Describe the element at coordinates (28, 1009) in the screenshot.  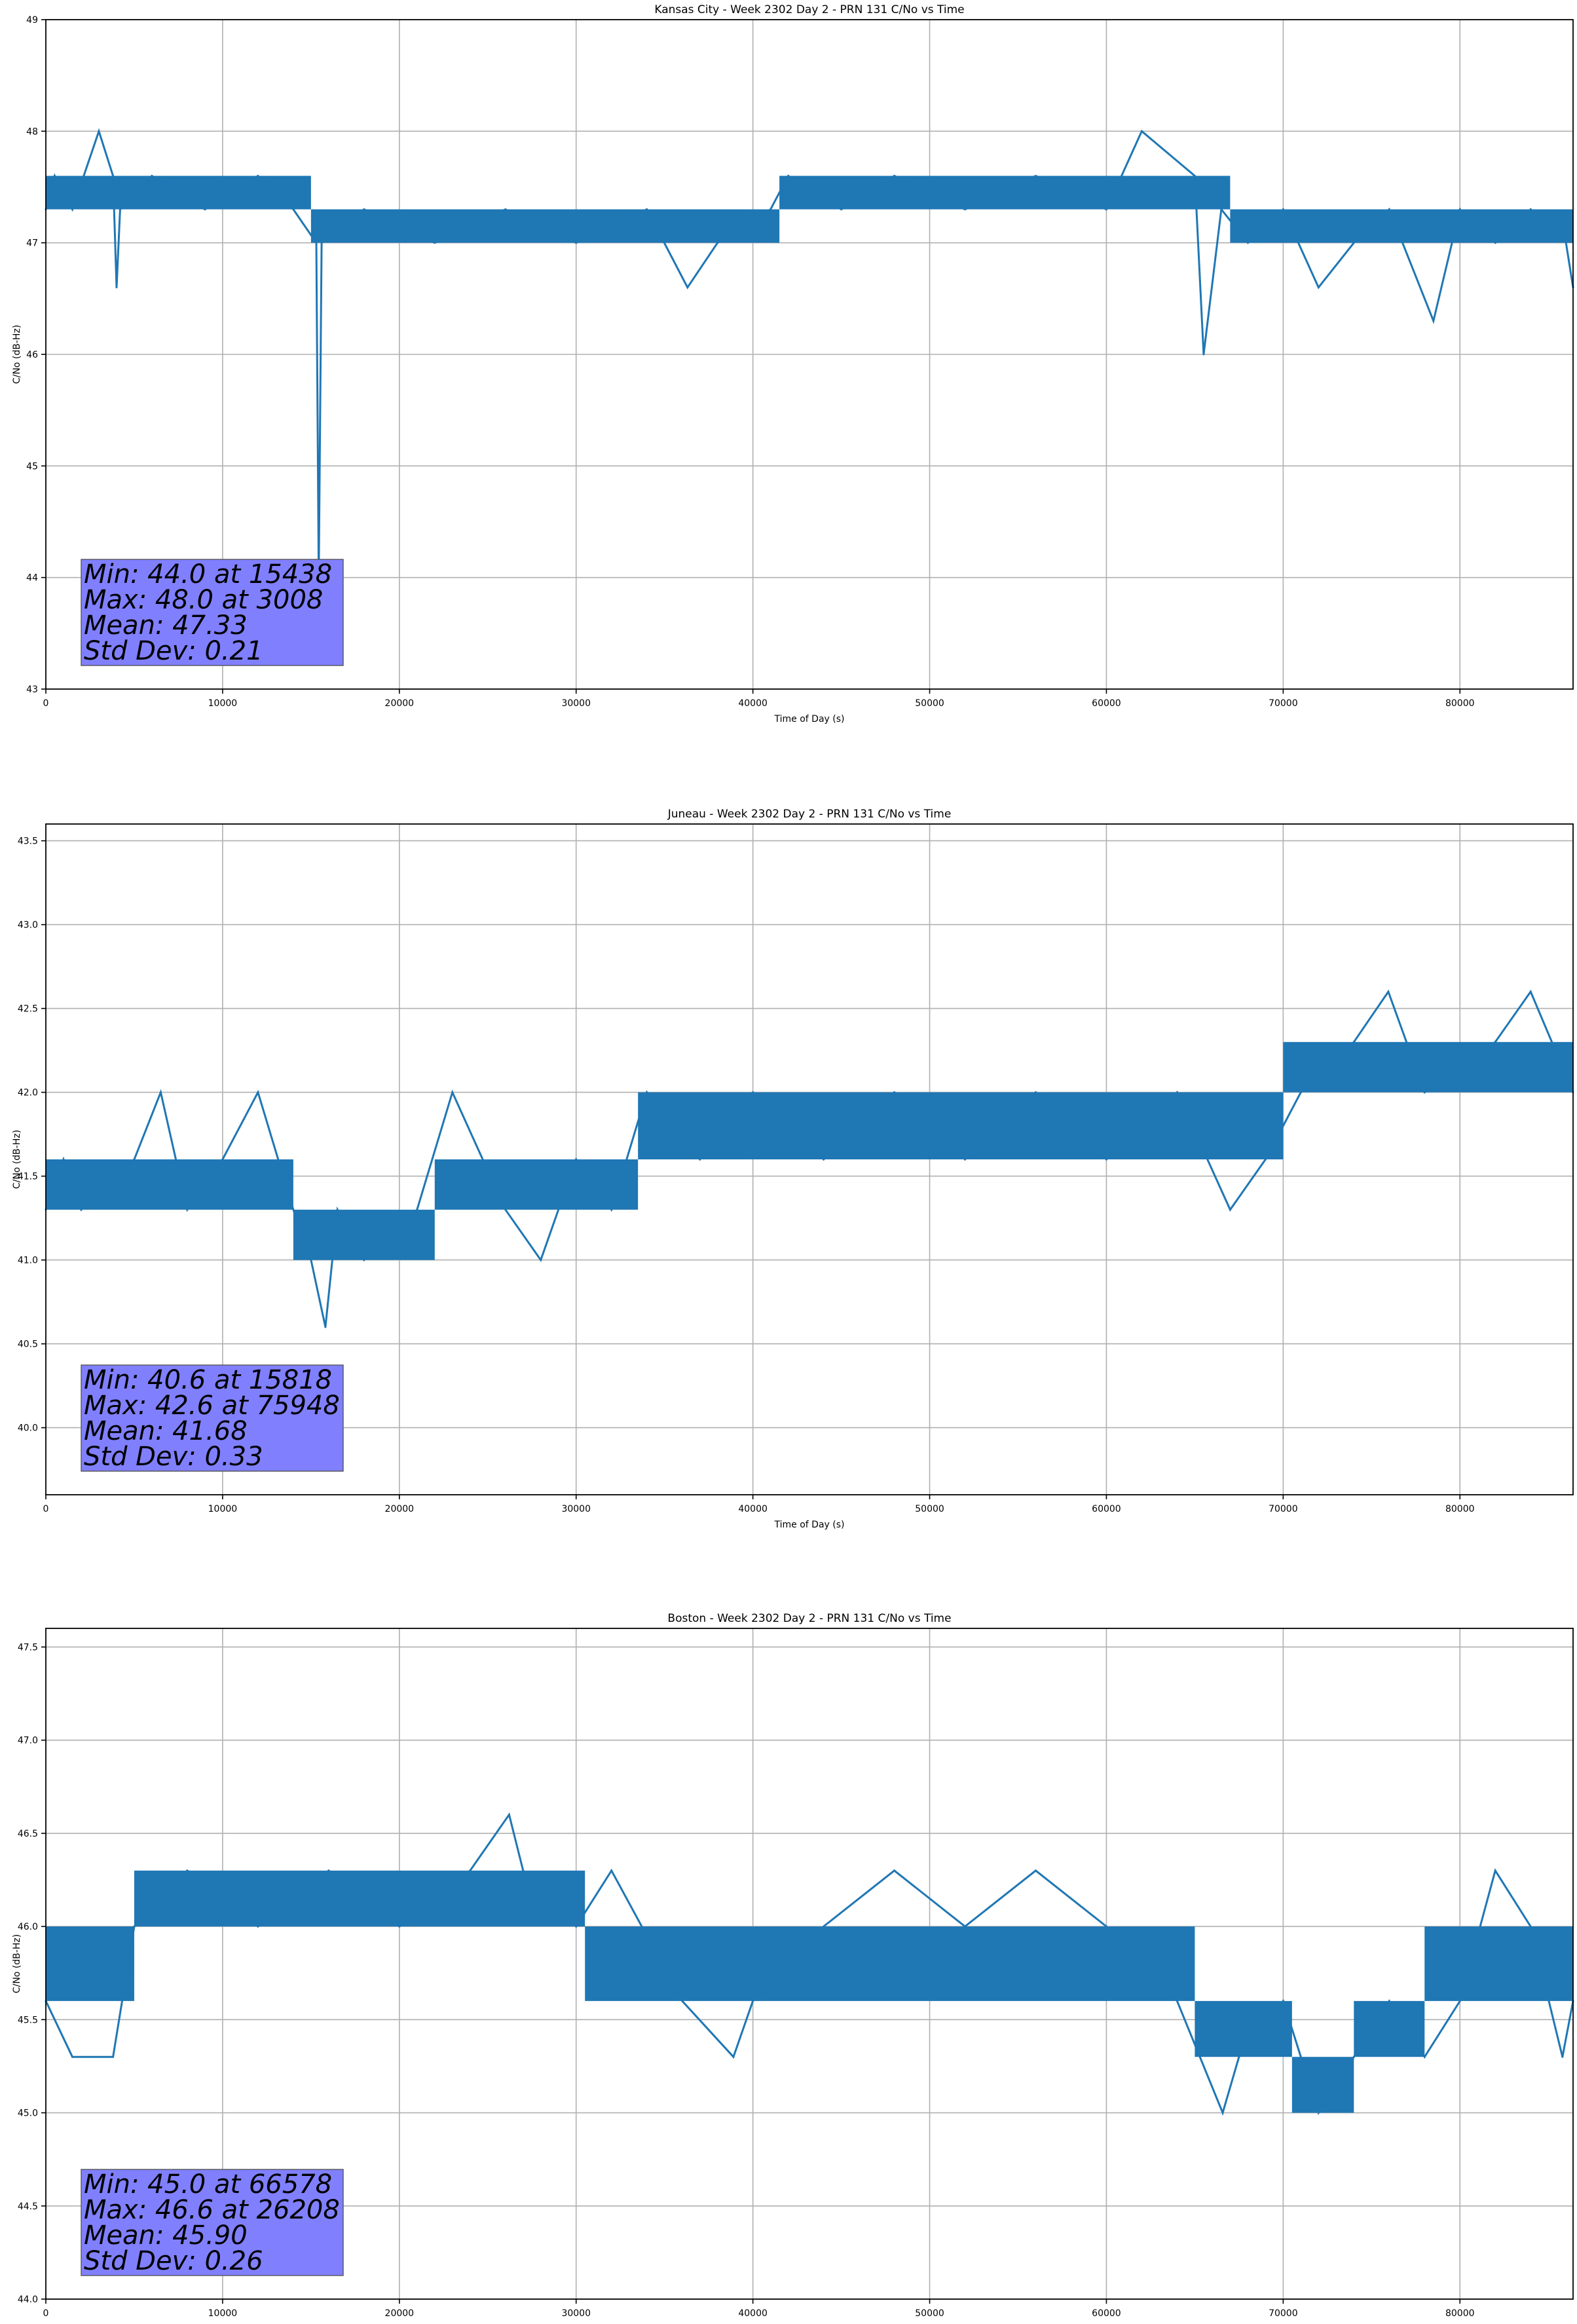
I see `y-tick-label: 42.5` at that location.